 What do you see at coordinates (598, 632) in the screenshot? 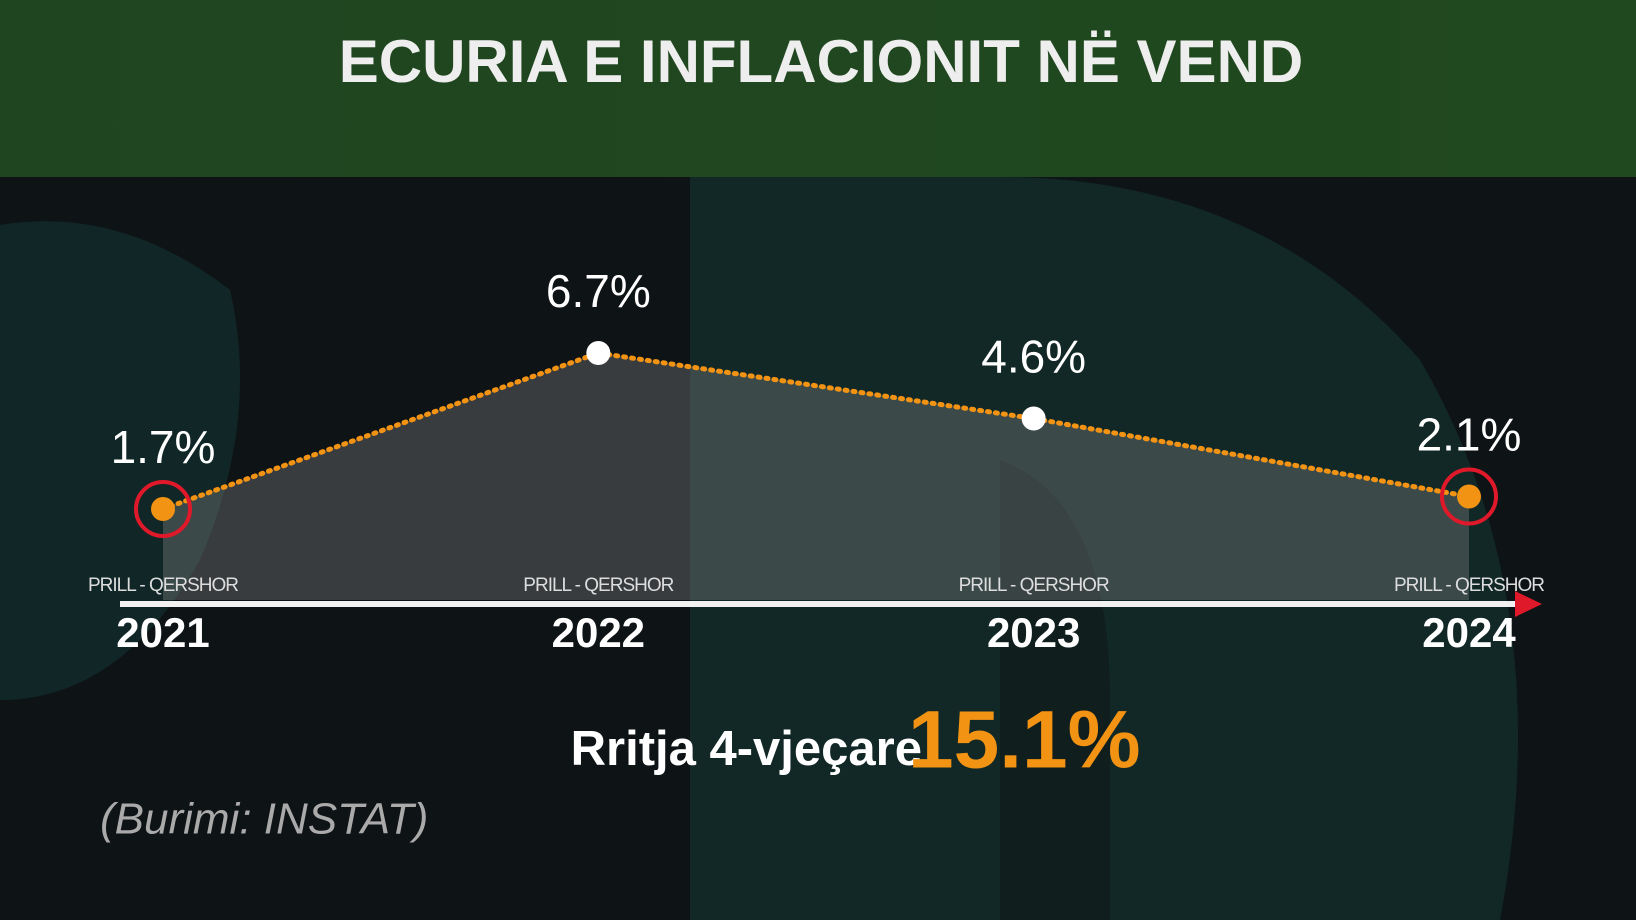
I see `x-tick-label: 2022` at bounding box center [598, 632].